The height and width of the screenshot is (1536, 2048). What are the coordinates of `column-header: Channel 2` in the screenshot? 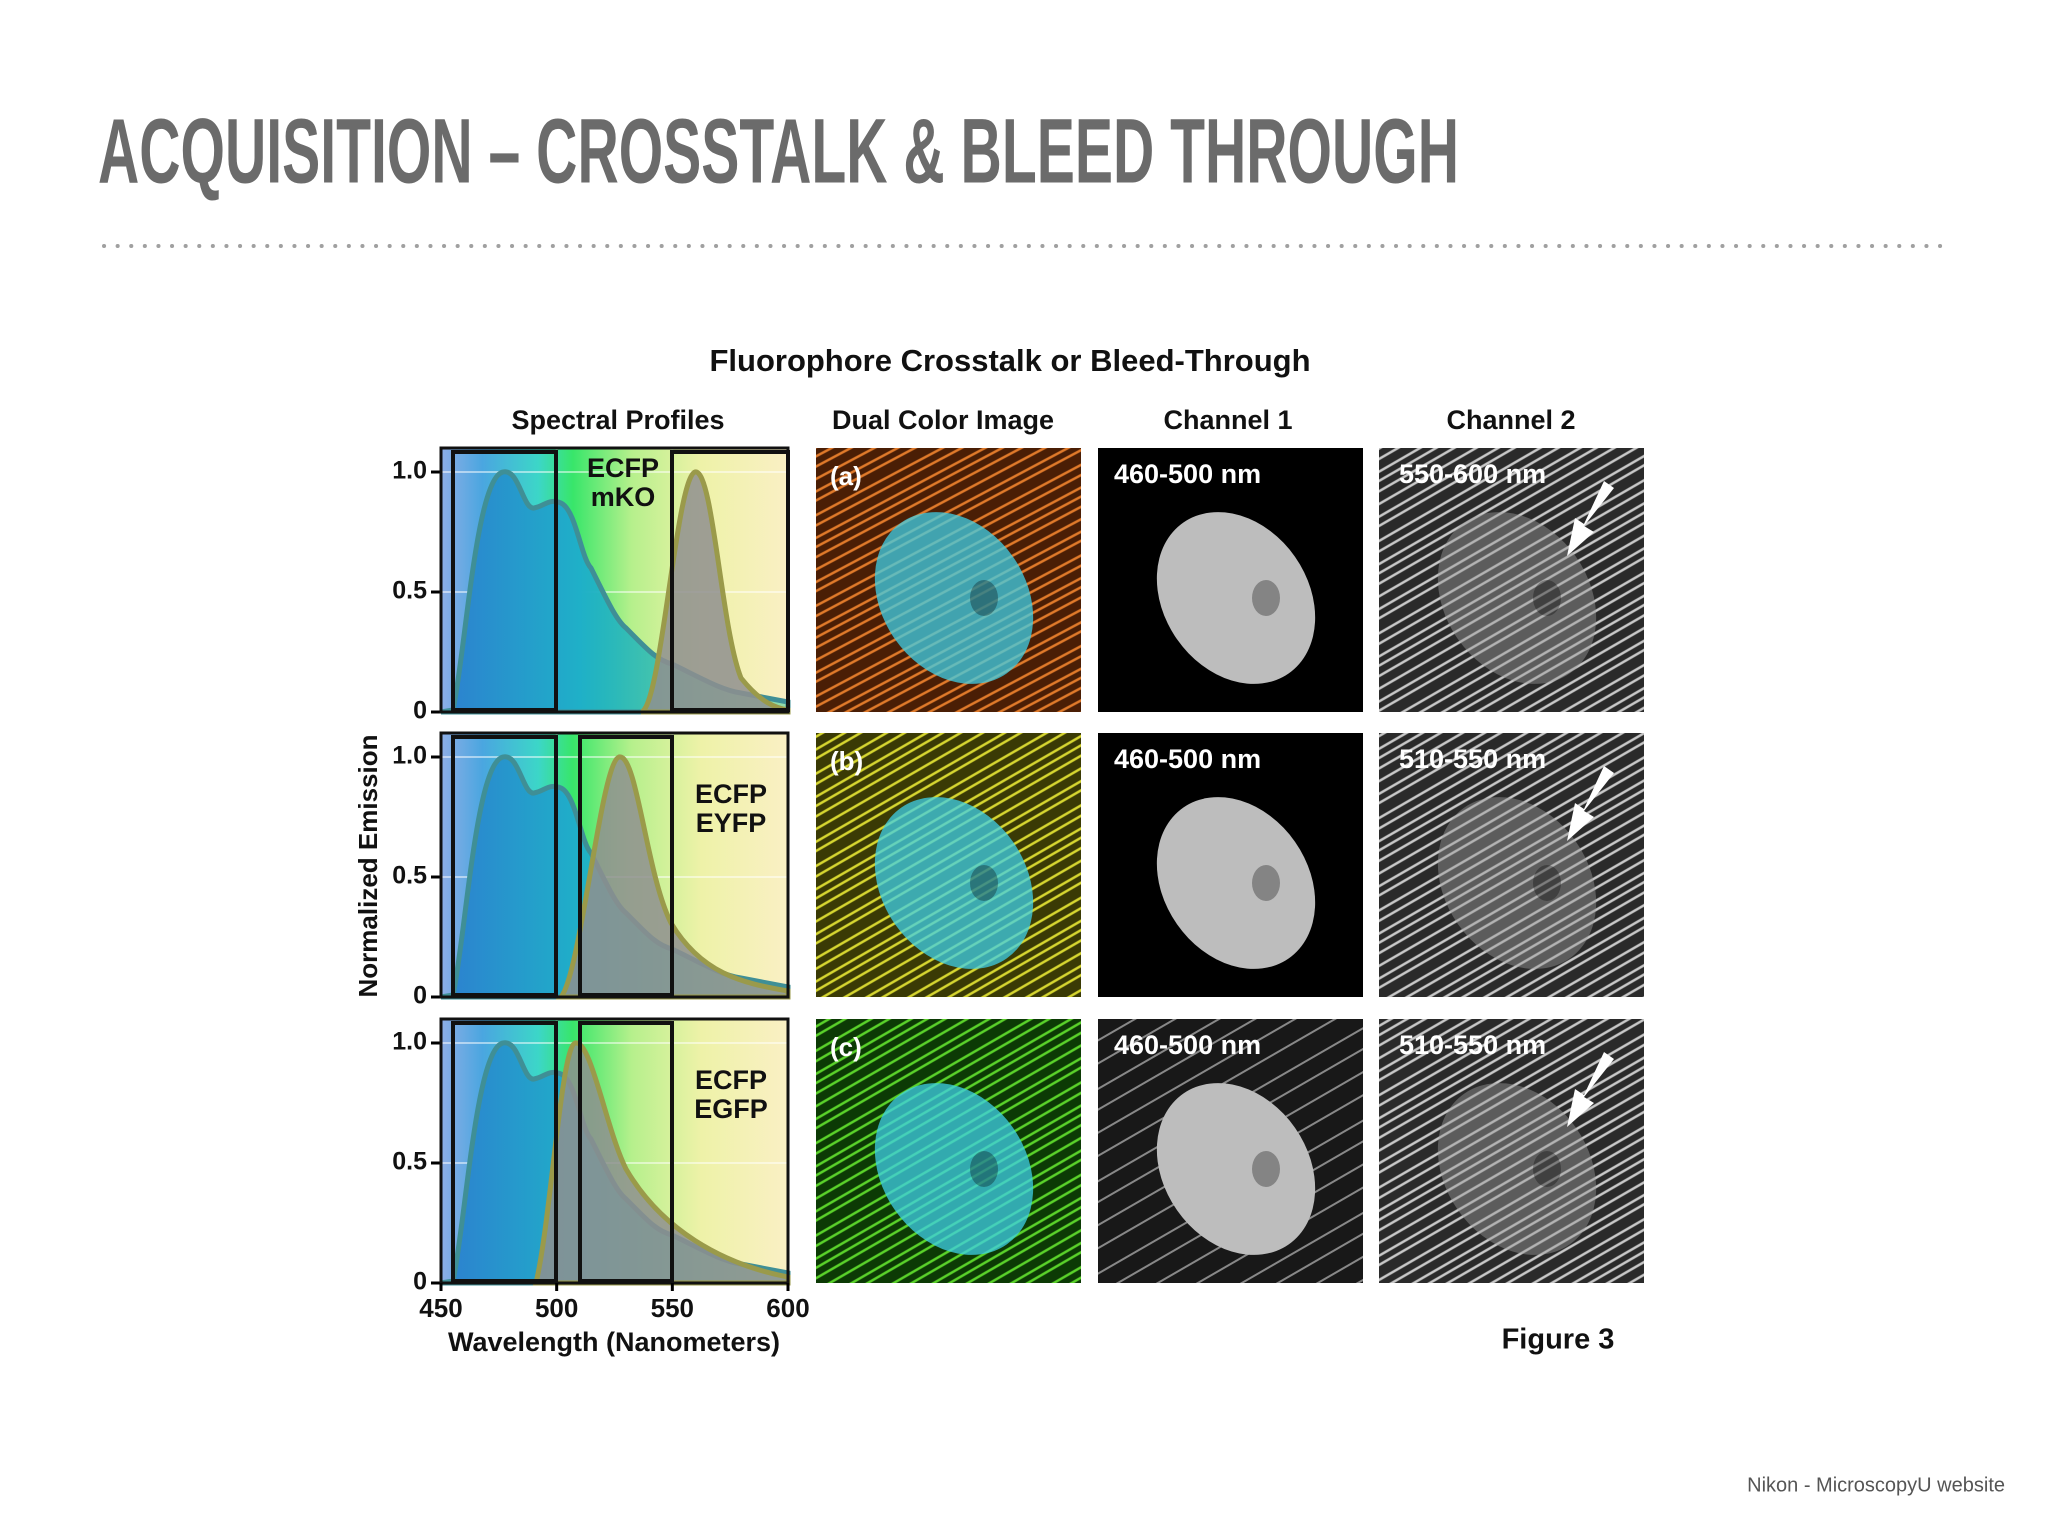 It's located at (1510, 420).